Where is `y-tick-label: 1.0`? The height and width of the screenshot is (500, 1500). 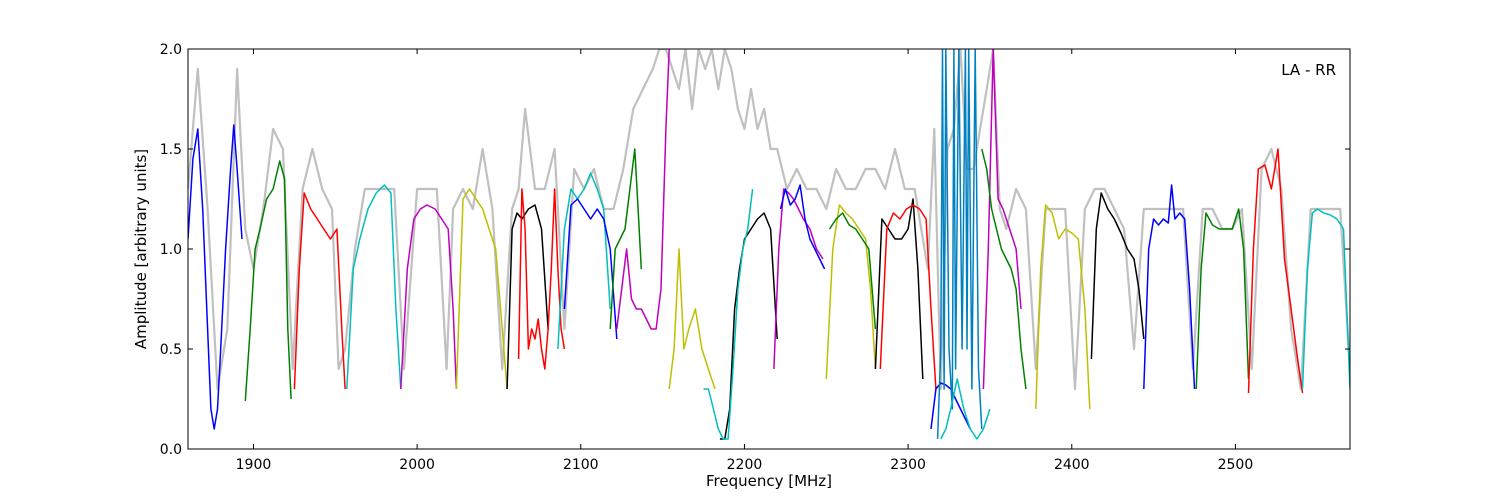
y-tick-label: 1.0 is located at coordinates (171, 250).